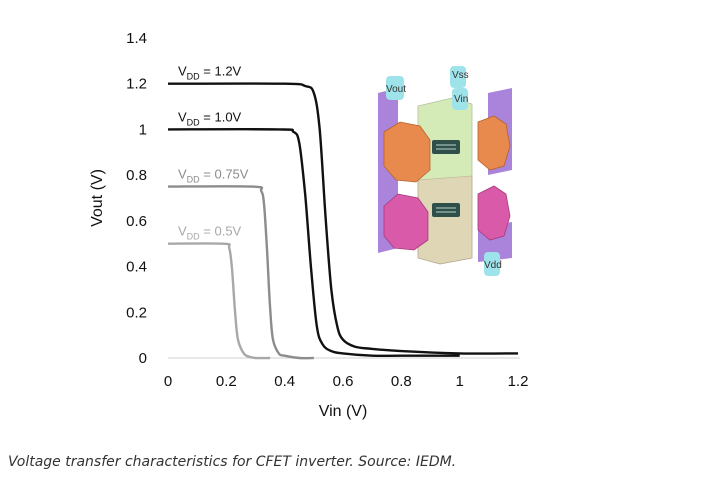  Describe the element at coordinates (494, 213) in the screenshot. I see `bottom-right-device` at that location.